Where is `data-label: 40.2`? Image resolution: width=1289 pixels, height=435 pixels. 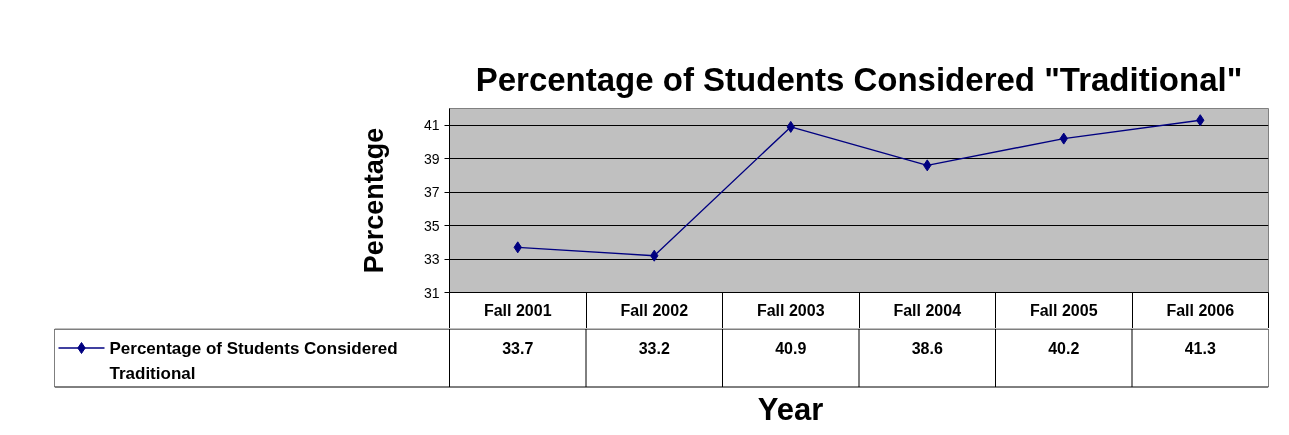
data-label: 40.2 is located at coordinates (1064, 348).